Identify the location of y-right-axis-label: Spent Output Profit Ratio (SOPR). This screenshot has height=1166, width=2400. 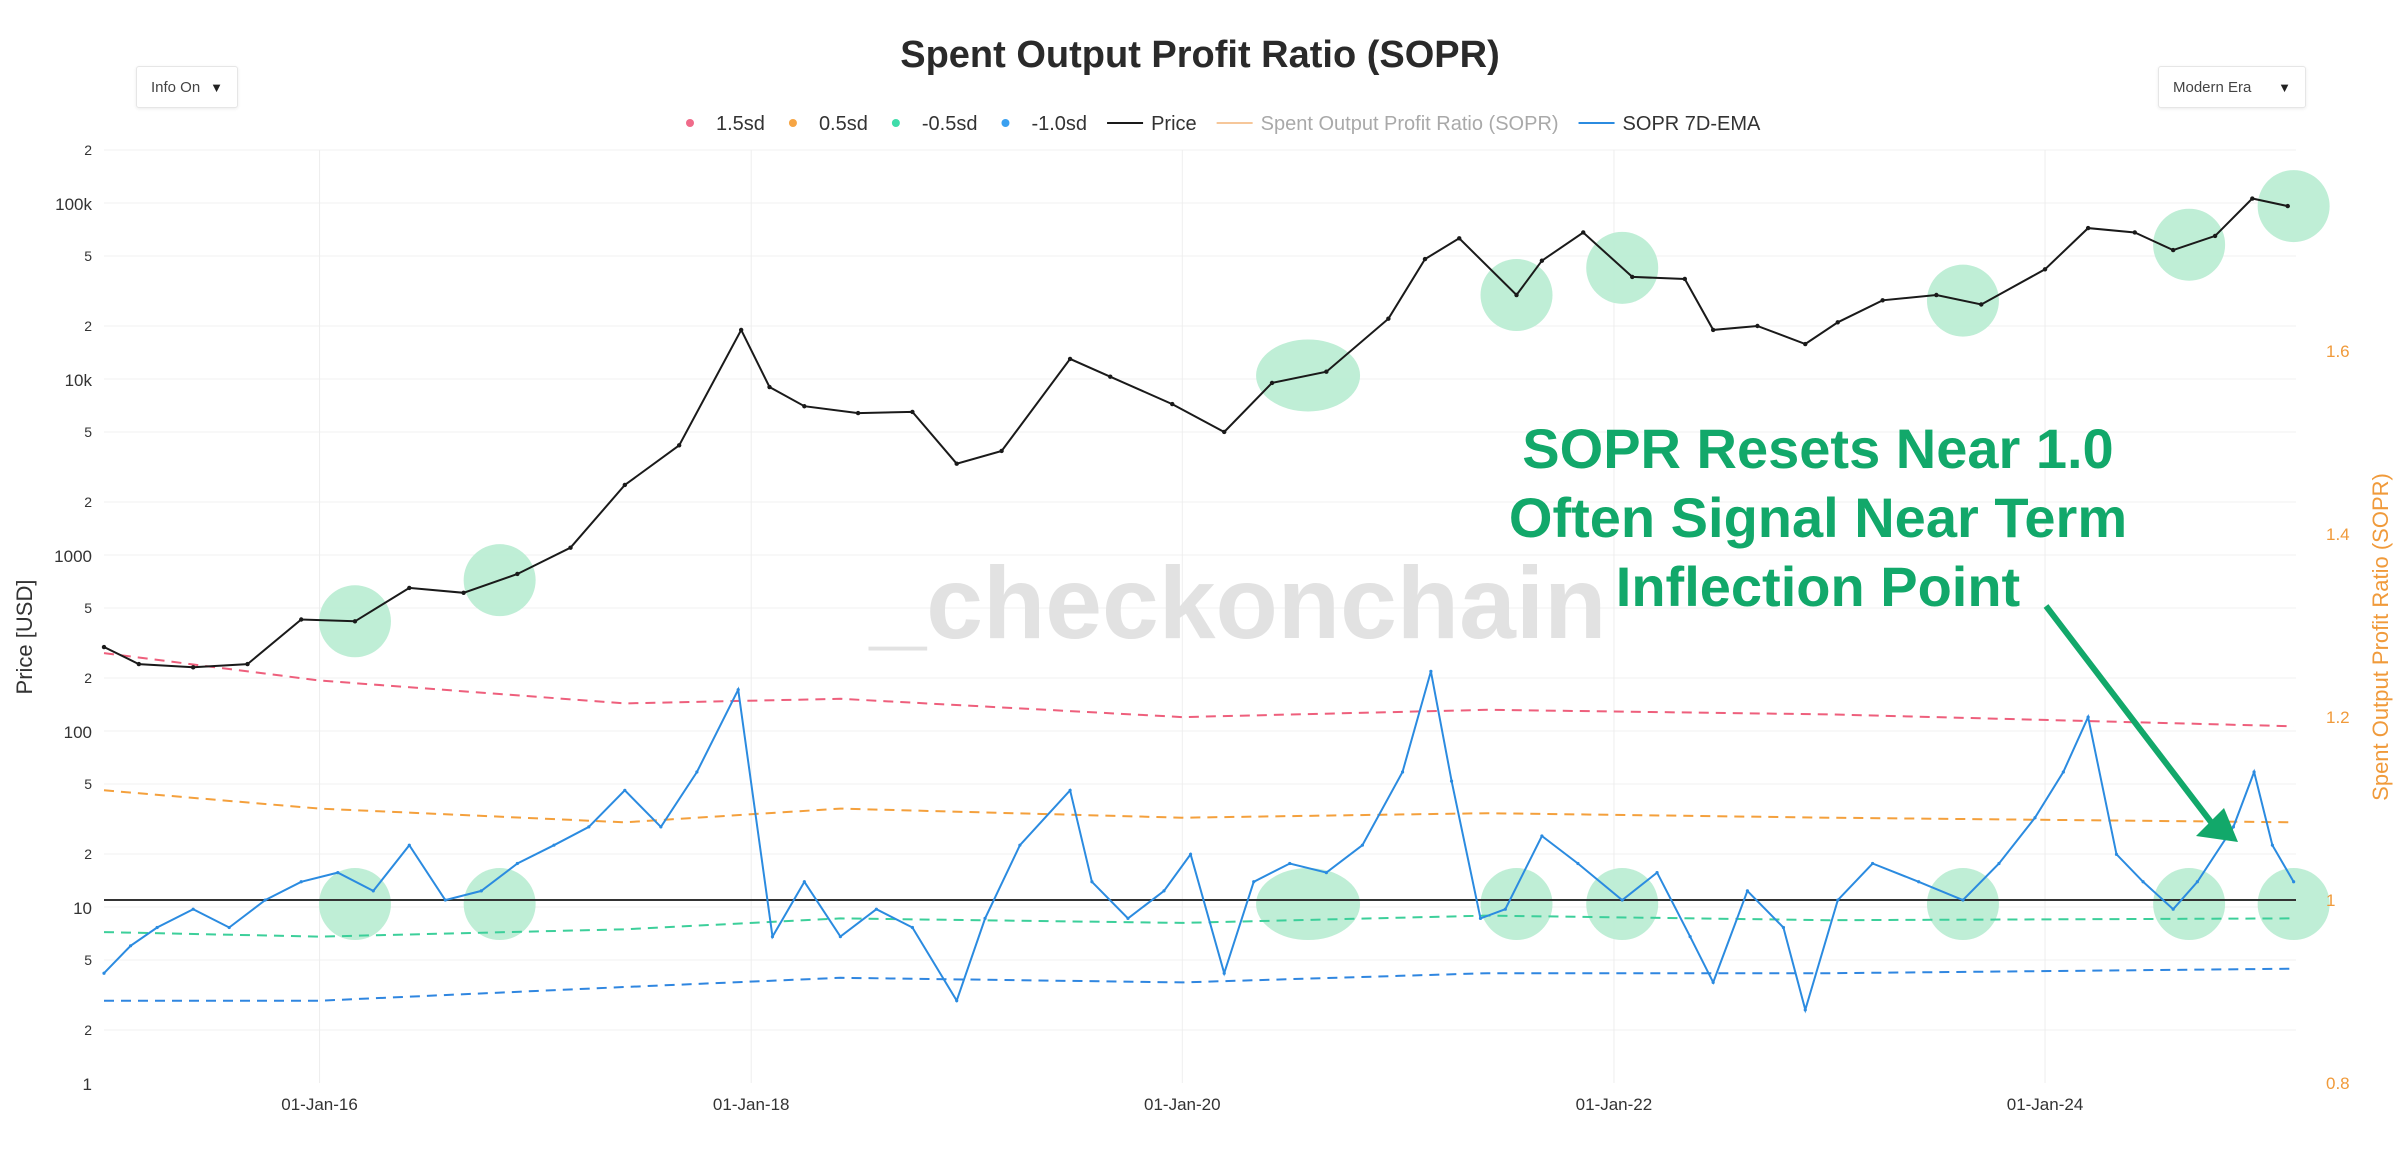
(2380, 637).